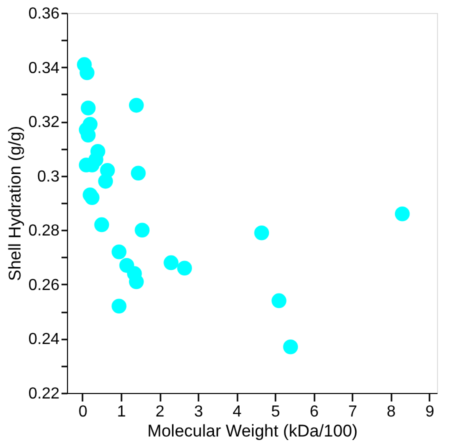  What do you see at coordinates (44, 123) in the screenshot?
I see `y-tick-label: 0.32` at bounding box center [44, 123].